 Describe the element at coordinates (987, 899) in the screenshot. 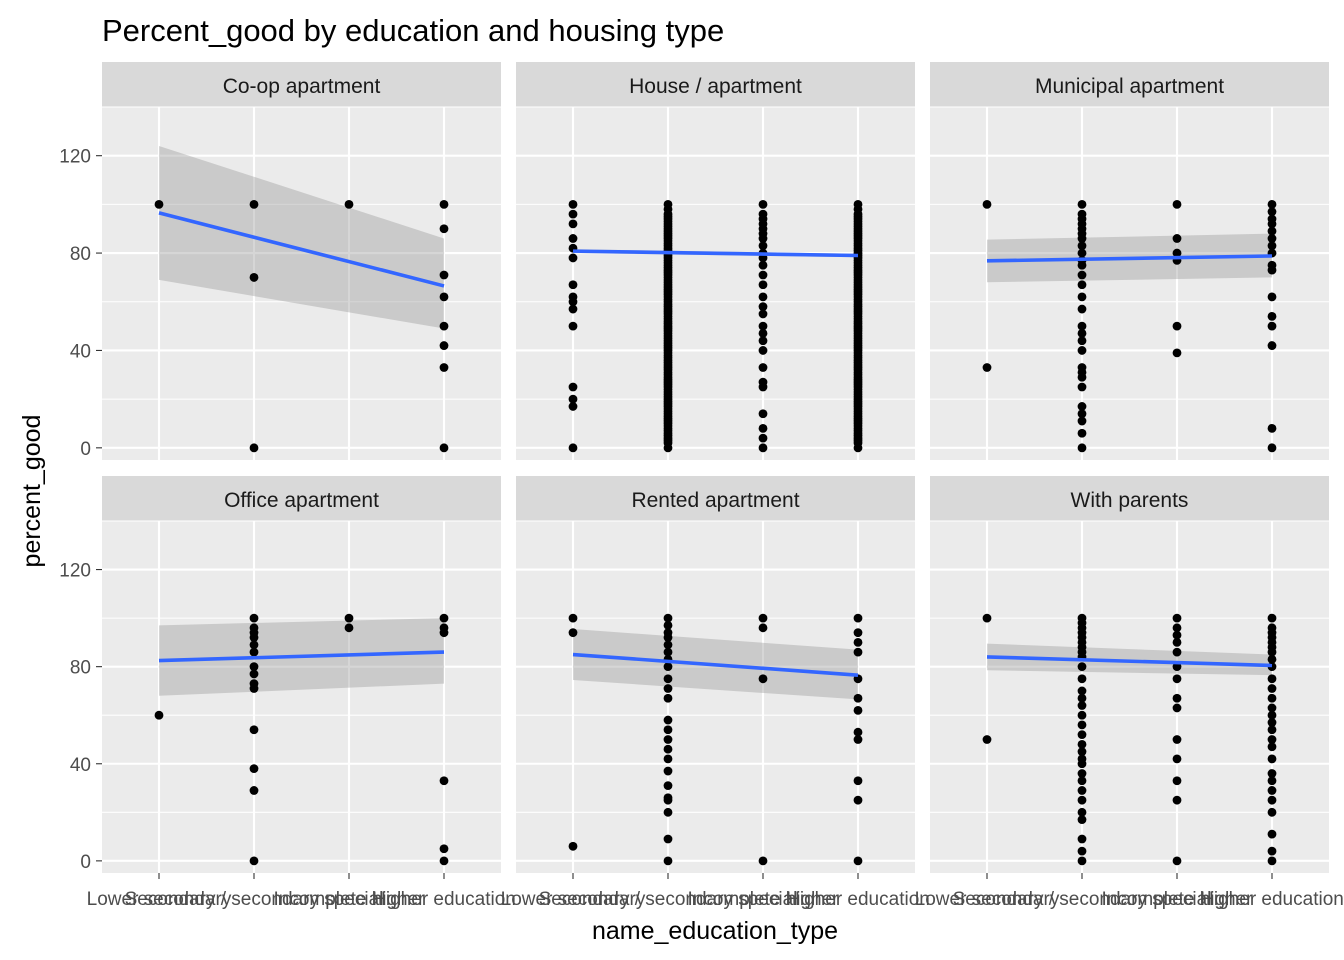

I see `x-tick-label: Lower secondary` at that location.